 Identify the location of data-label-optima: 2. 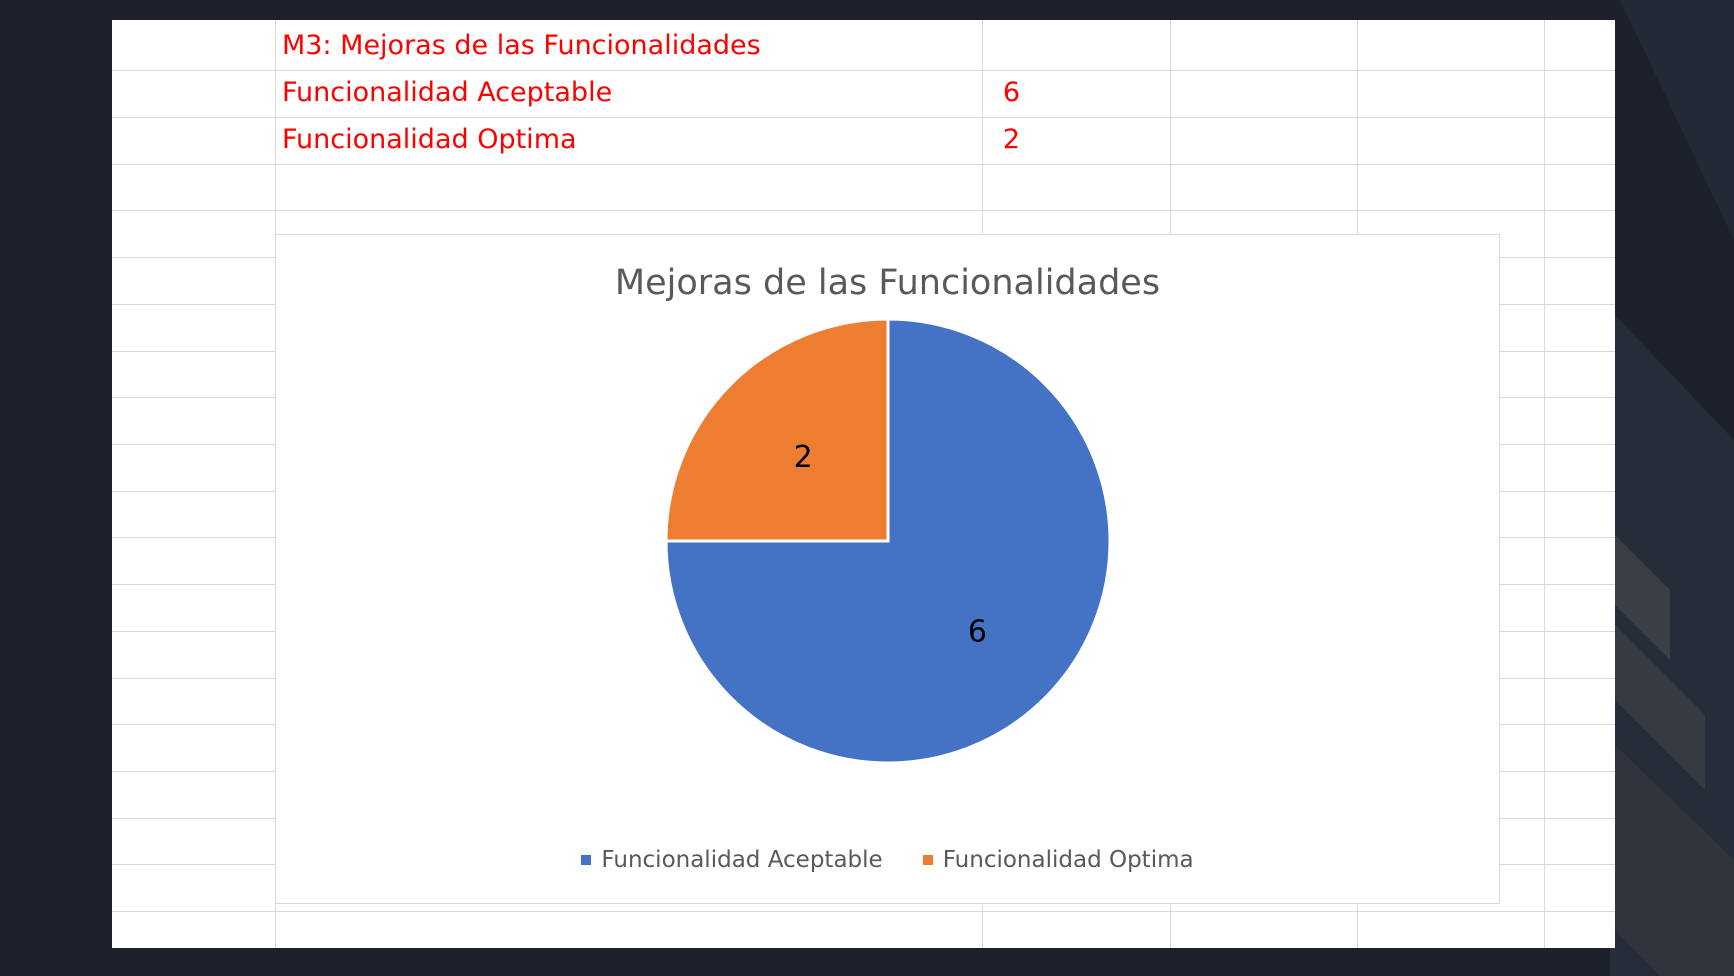
(803, 457).